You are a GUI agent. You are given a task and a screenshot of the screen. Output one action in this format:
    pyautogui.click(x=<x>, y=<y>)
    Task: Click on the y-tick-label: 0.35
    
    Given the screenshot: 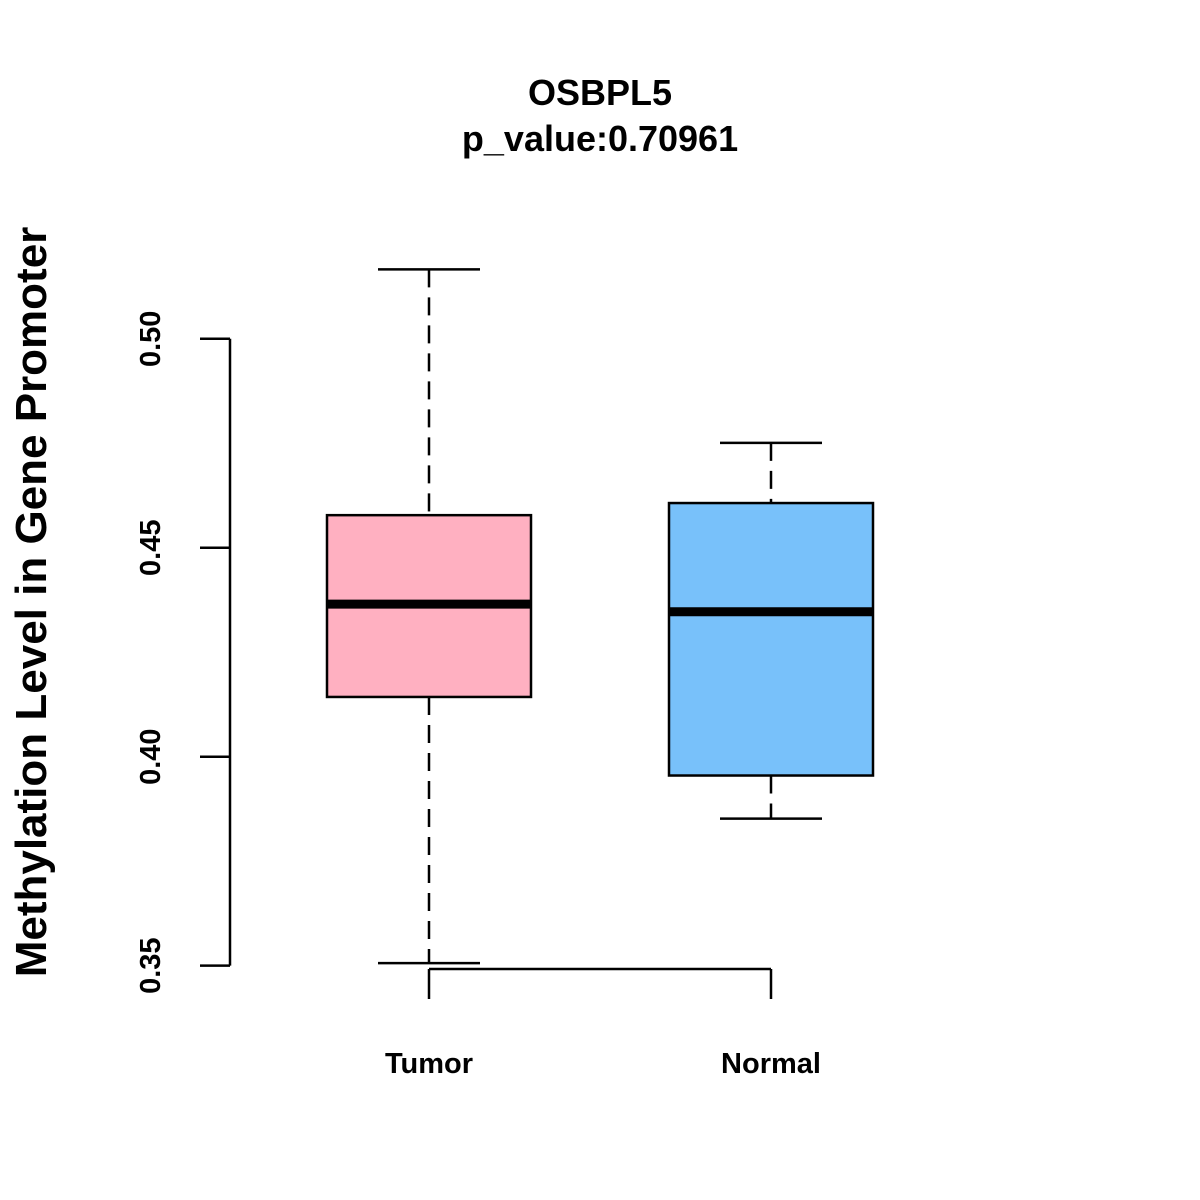 What is the action you would take?
    pyautogui.click(x=151, y=965)
    